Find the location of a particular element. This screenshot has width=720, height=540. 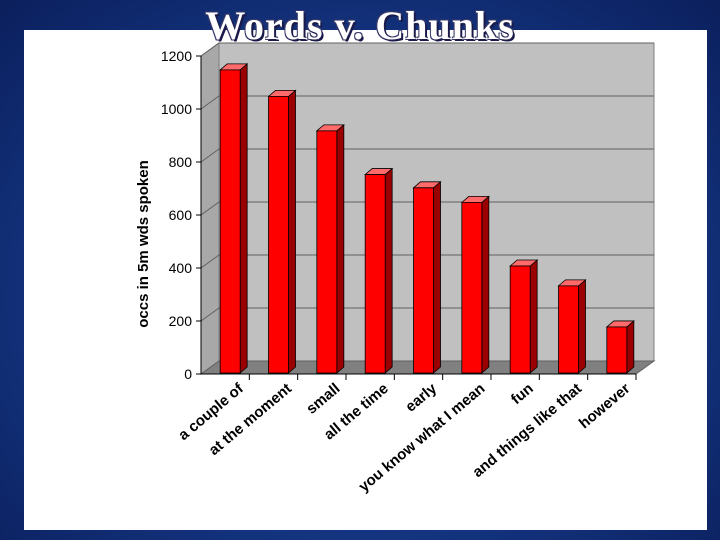

y-axis-ticks: 0 200 400 600 800 1000 1200 is located at coordinates (181, 215).